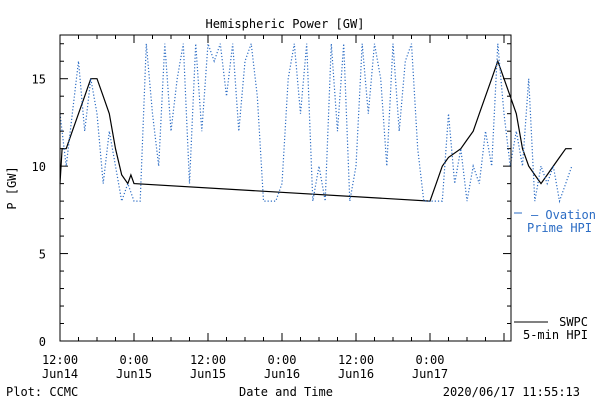 The height and width of the screenshot is (400, 600). What do you see at coordinates (559, 228) in the screenshot?
I see `legend-ovation-label-2: Prime HPI` at bounding box center [559, 228].